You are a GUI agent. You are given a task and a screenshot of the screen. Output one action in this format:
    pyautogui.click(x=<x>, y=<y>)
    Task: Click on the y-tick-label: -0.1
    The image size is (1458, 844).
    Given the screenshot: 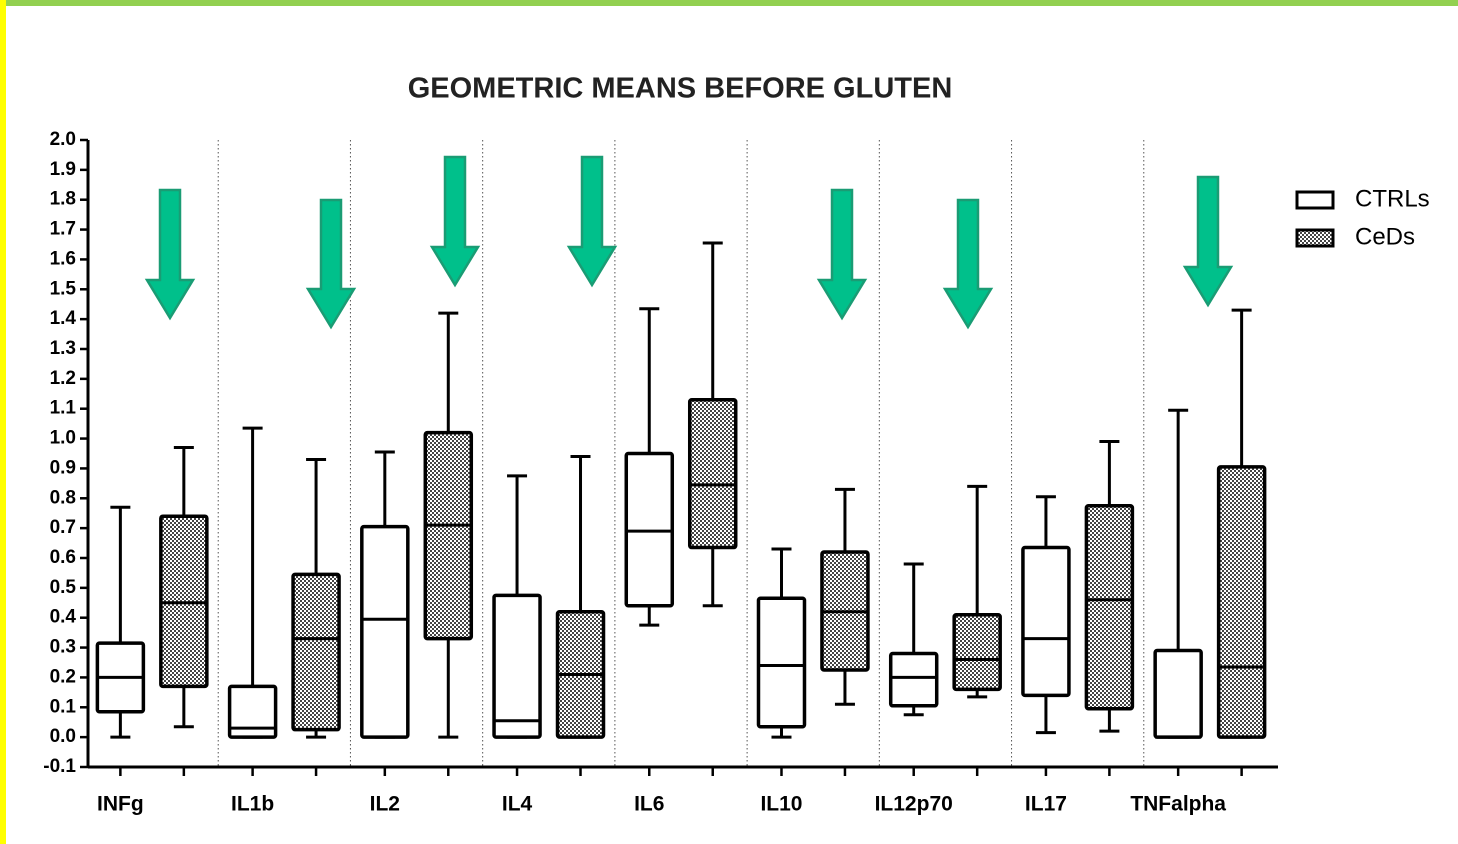 What is the action you would take?
    pyautogui.click(x=59, y=766)
    